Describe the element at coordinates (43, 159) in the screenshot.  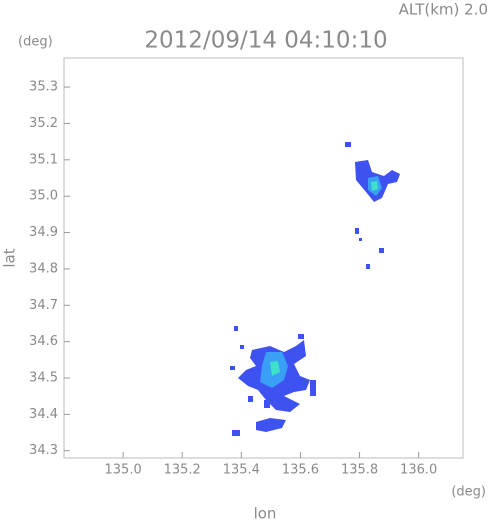
I see `y-tick-label: 35.1` at that location.